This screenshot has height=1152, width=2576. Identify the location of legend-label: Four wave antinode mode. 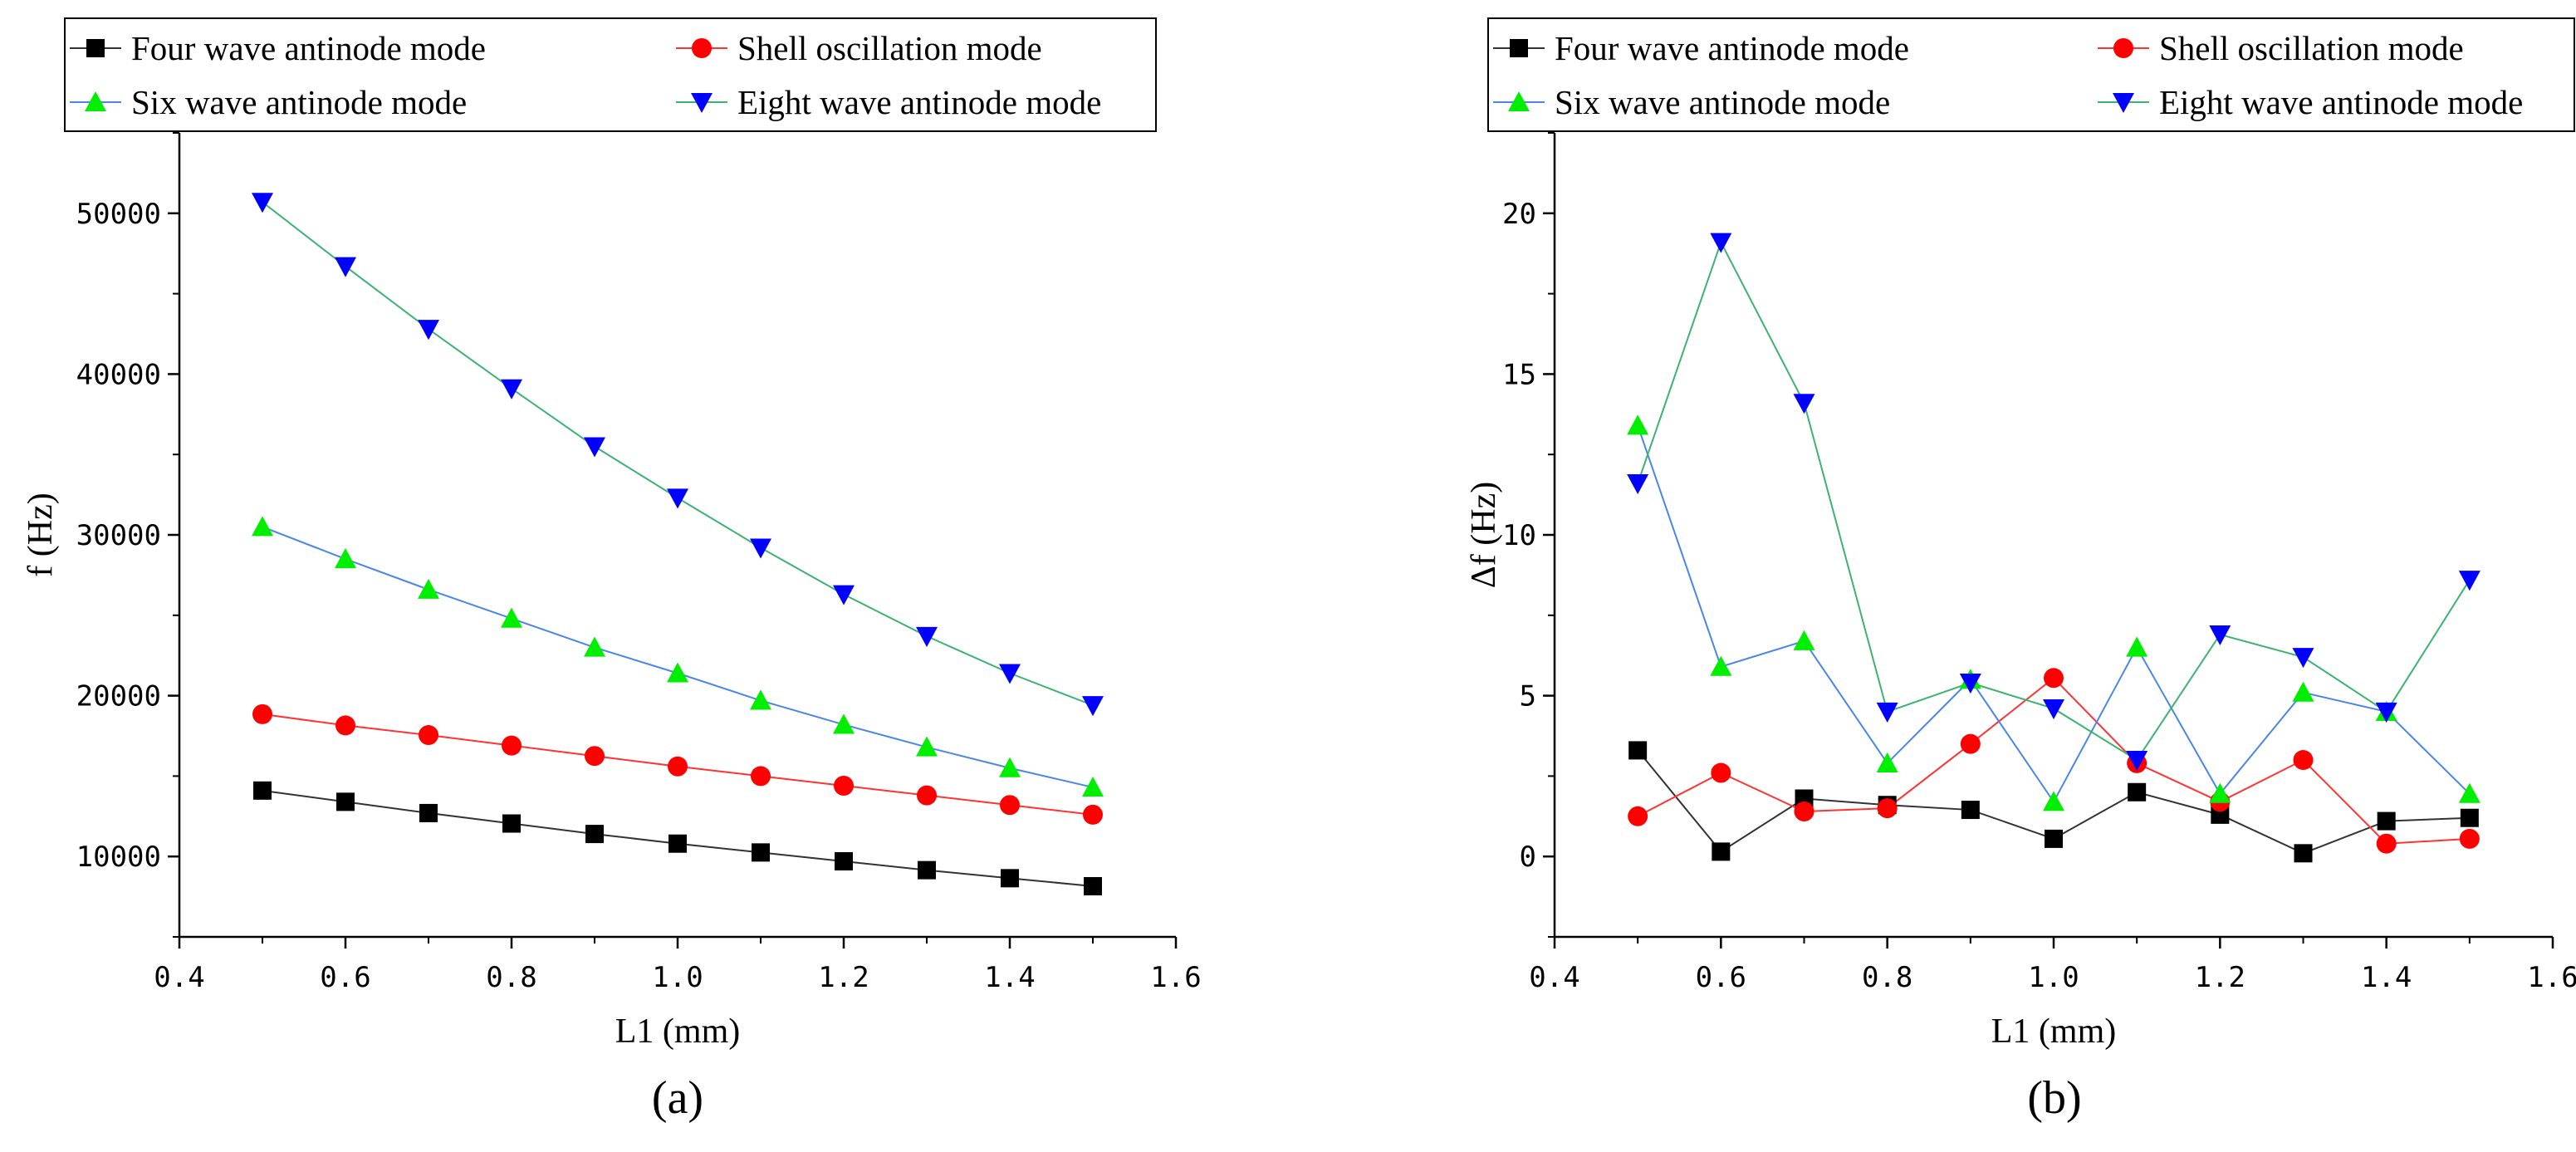
(1732, 48).